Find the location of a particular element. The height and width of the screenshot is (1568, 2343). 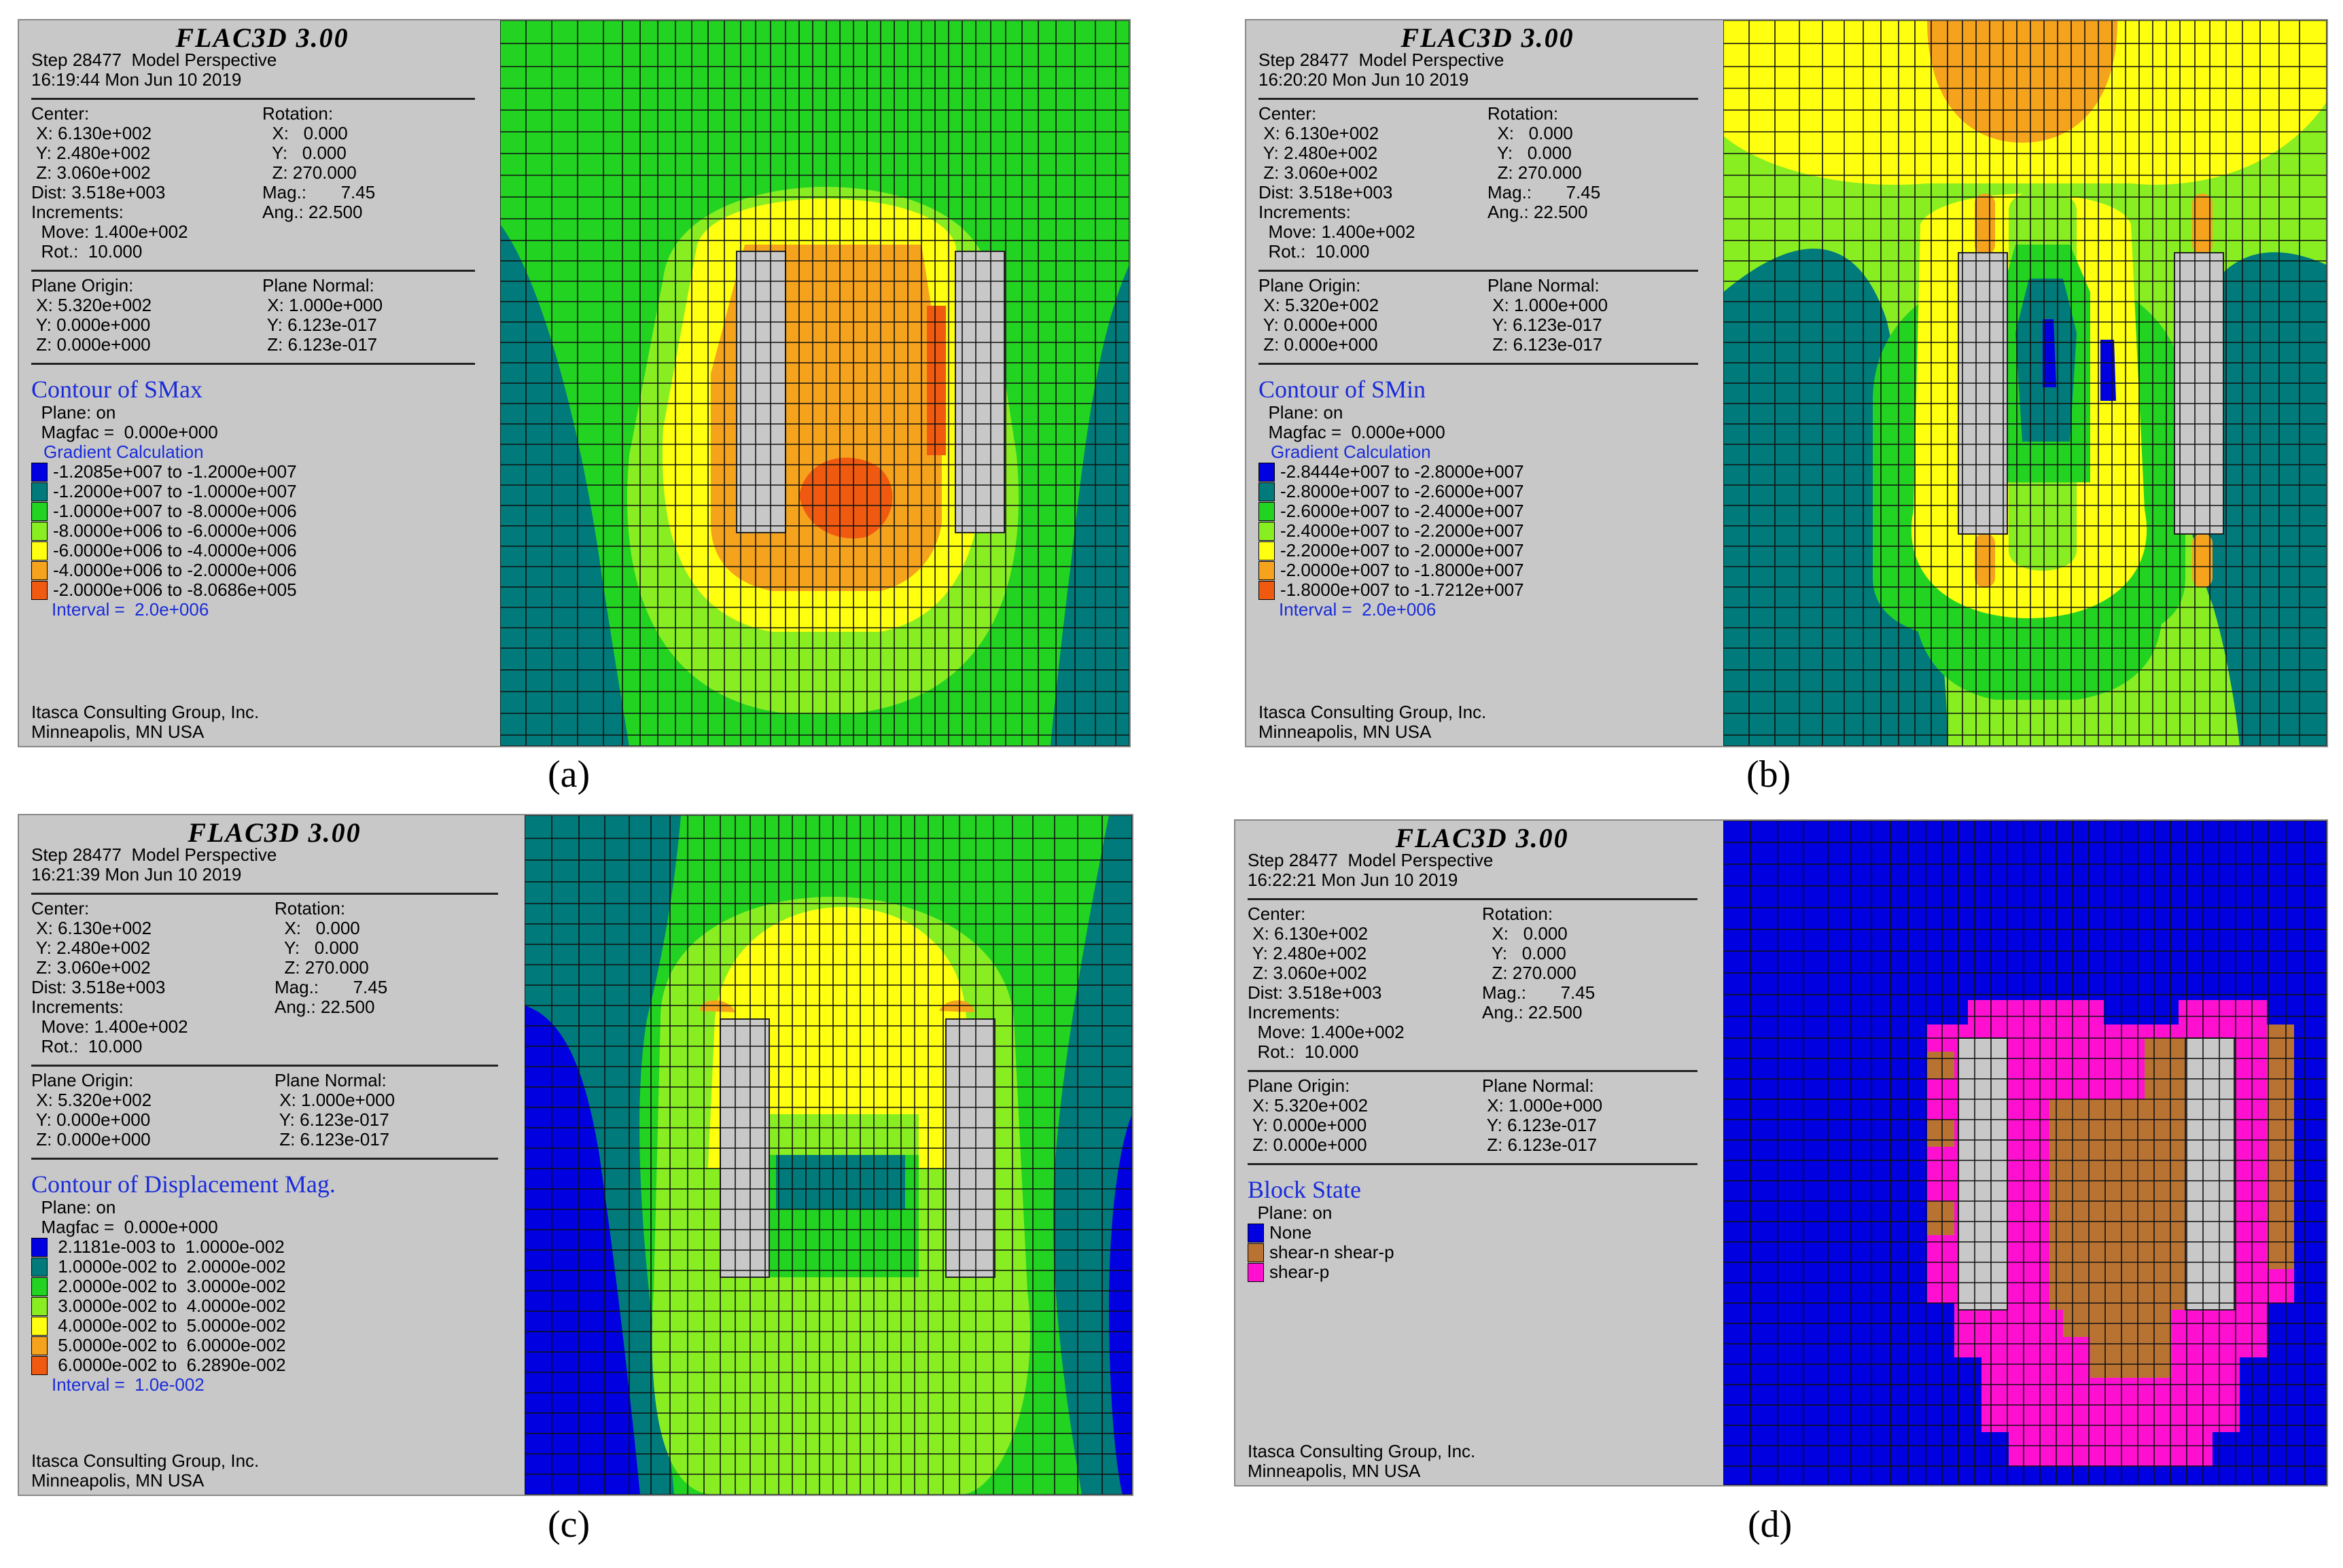

legend-row: -8.0000e+006 to -6.0000e+006 is located at coordinates (262, 531).